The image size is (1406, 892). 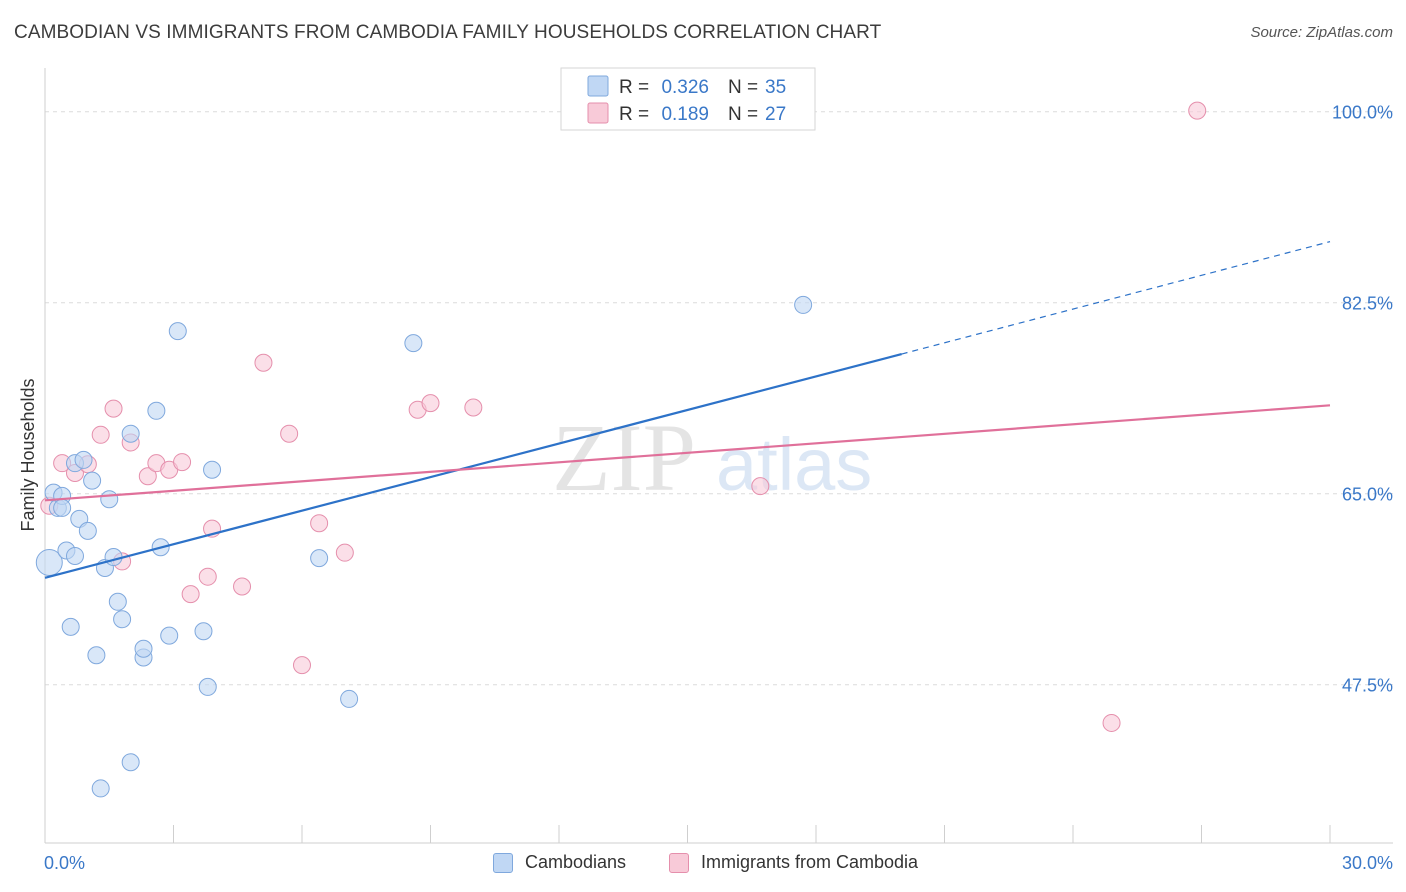 What do you see at coordinates (685, 114) in the screenshot?
I see `stats-r-value: 0.189` at bounding box center [685, 114].